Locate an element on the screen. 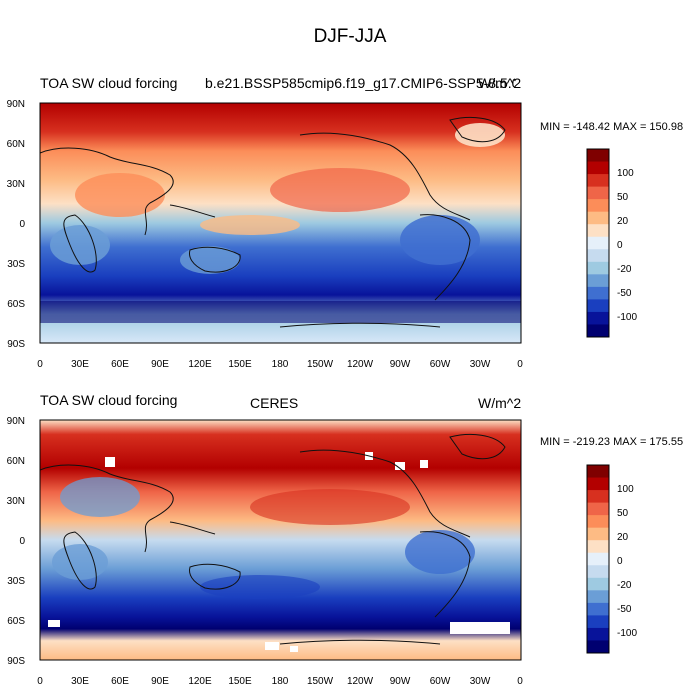 The height and width of the screenshot is (700, 700). lon-tick-label: 90E is located at coordinates (160, 681).